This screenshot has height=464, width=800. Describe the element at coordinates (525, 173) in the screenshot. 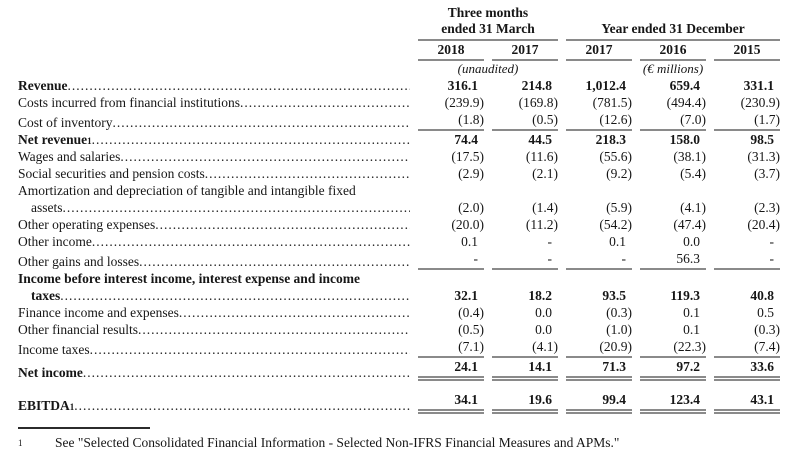

I see `value-cell: (2.1)` at that location.